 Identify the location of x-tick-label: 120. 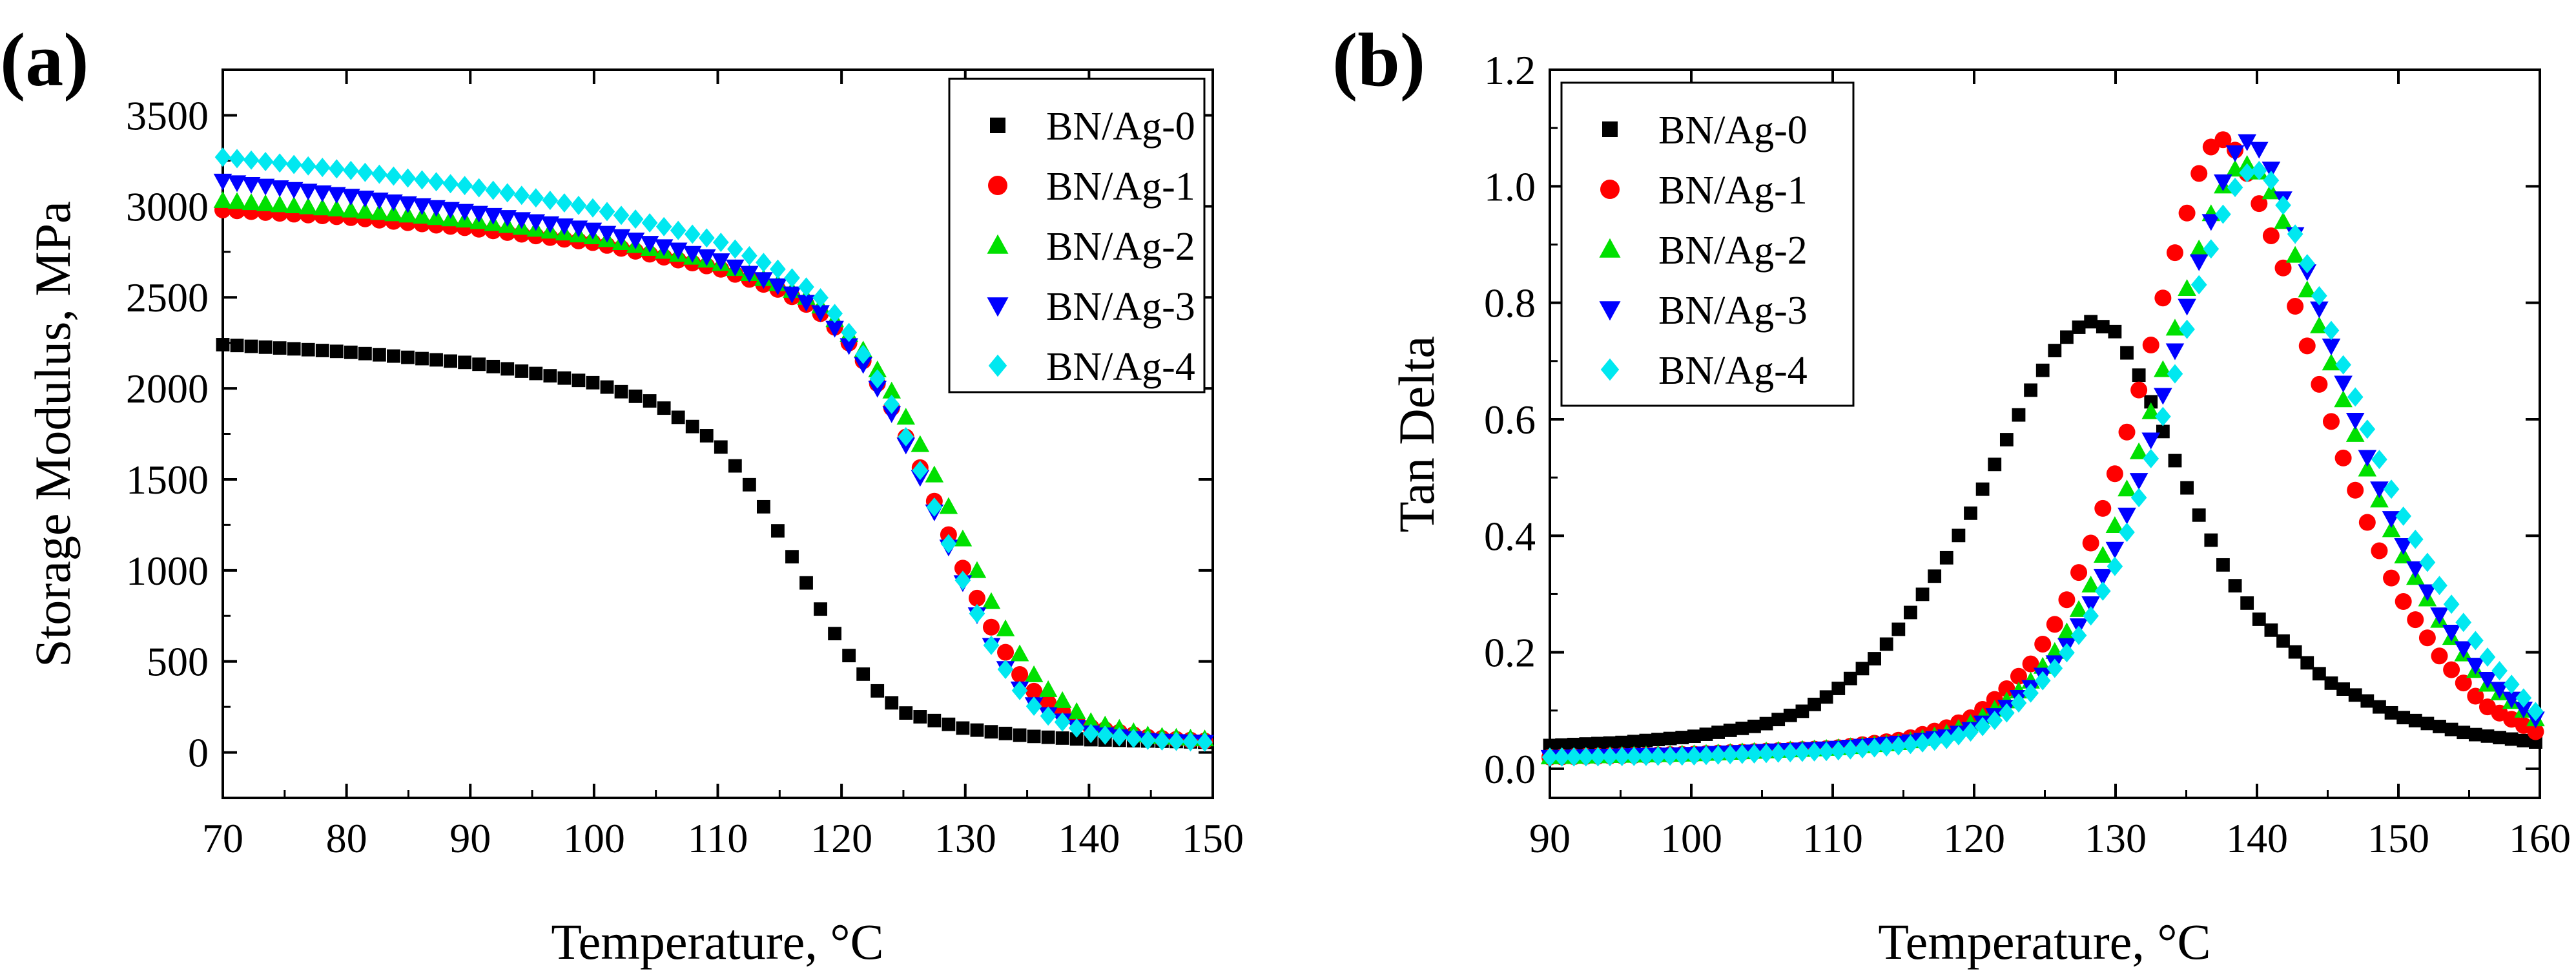
(841, 838).